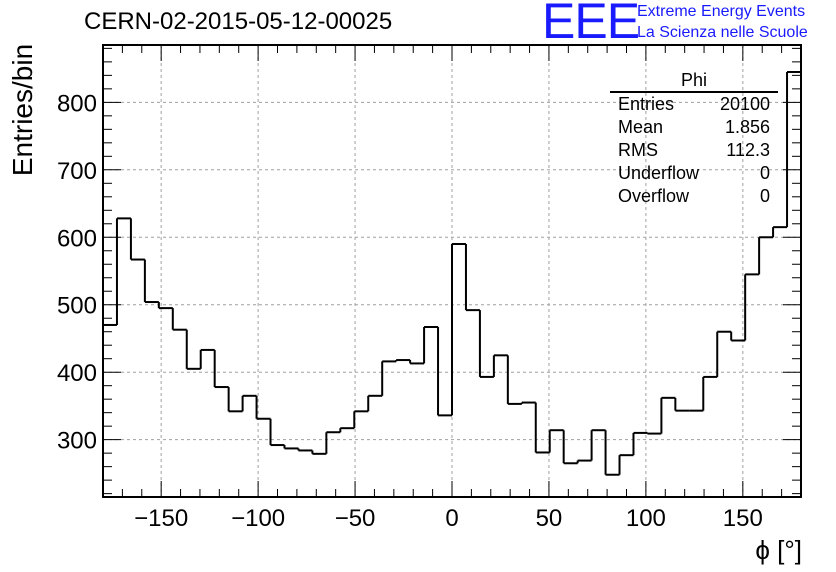 The image size is (836, 572). I want to click on y-tick-label: 400, so click(77, 373).